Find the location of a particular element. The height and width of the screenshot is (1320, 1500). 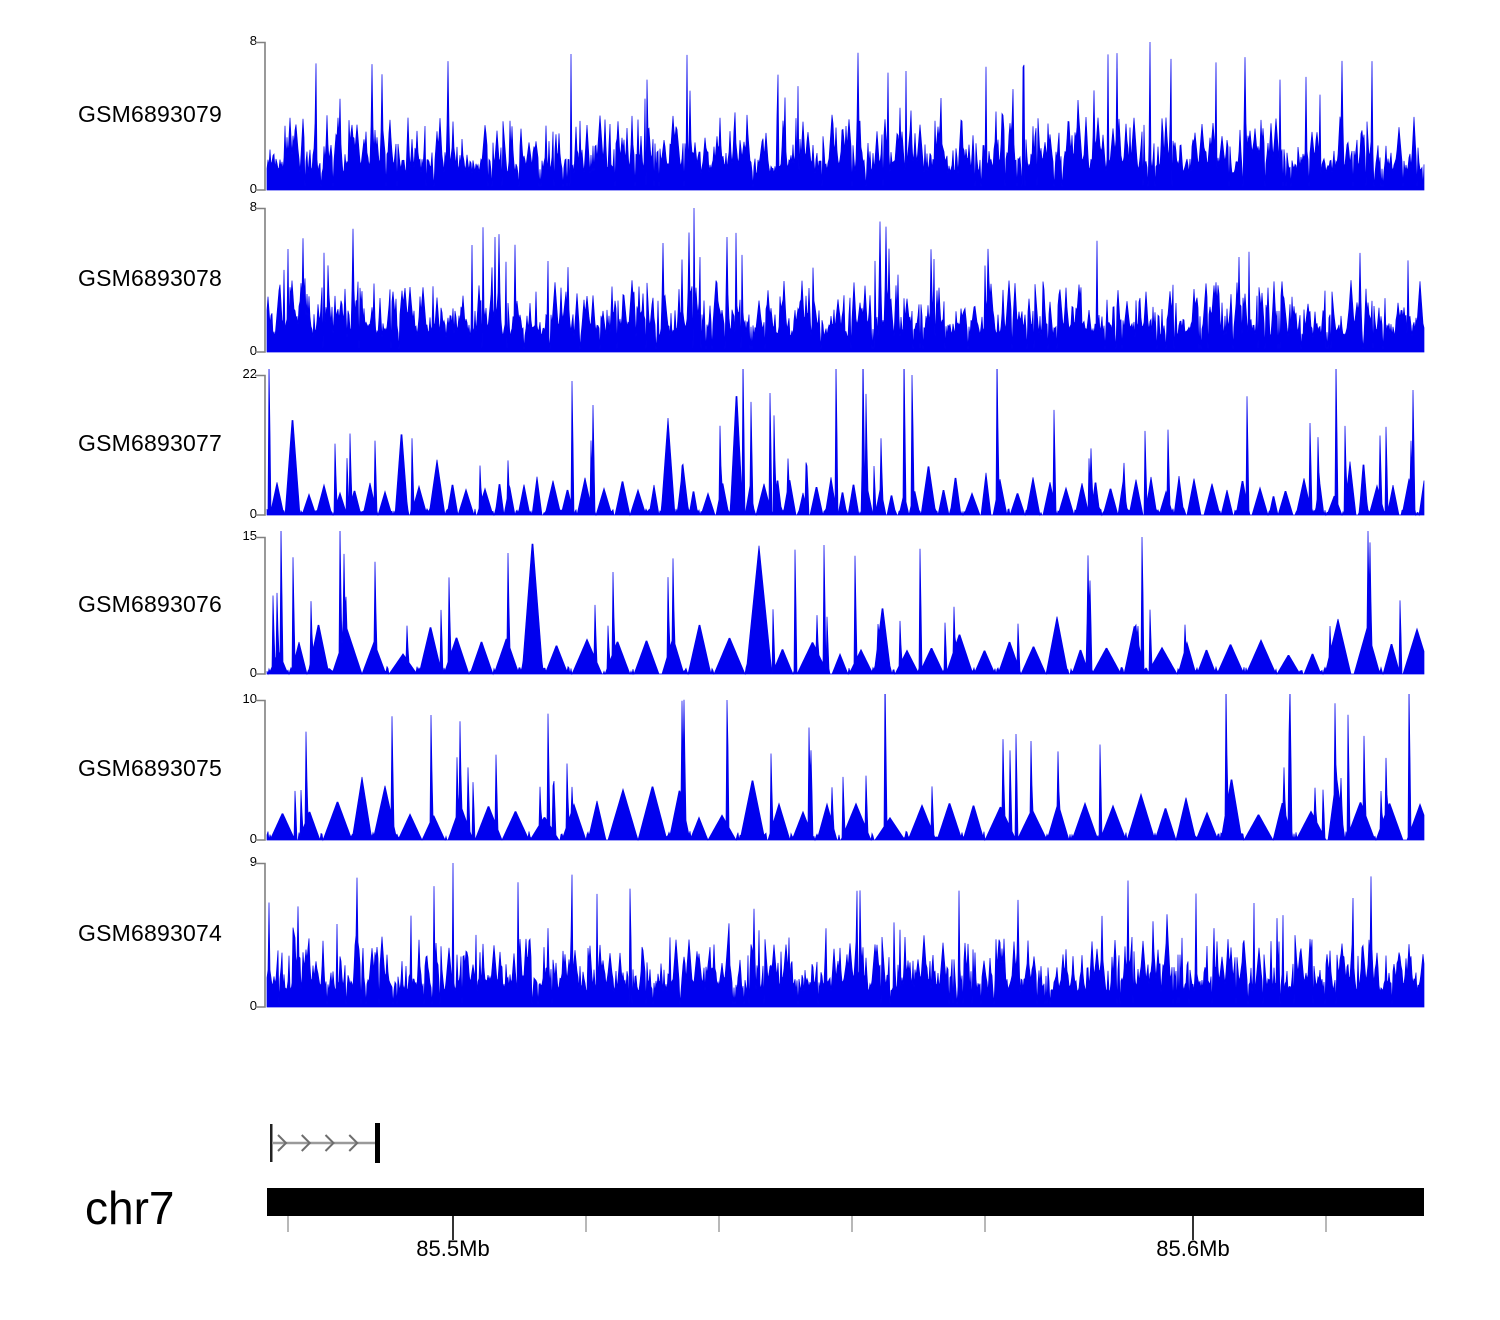

track-label-gsm6893076: GSM6893076 is located at coordinates (150, 603).